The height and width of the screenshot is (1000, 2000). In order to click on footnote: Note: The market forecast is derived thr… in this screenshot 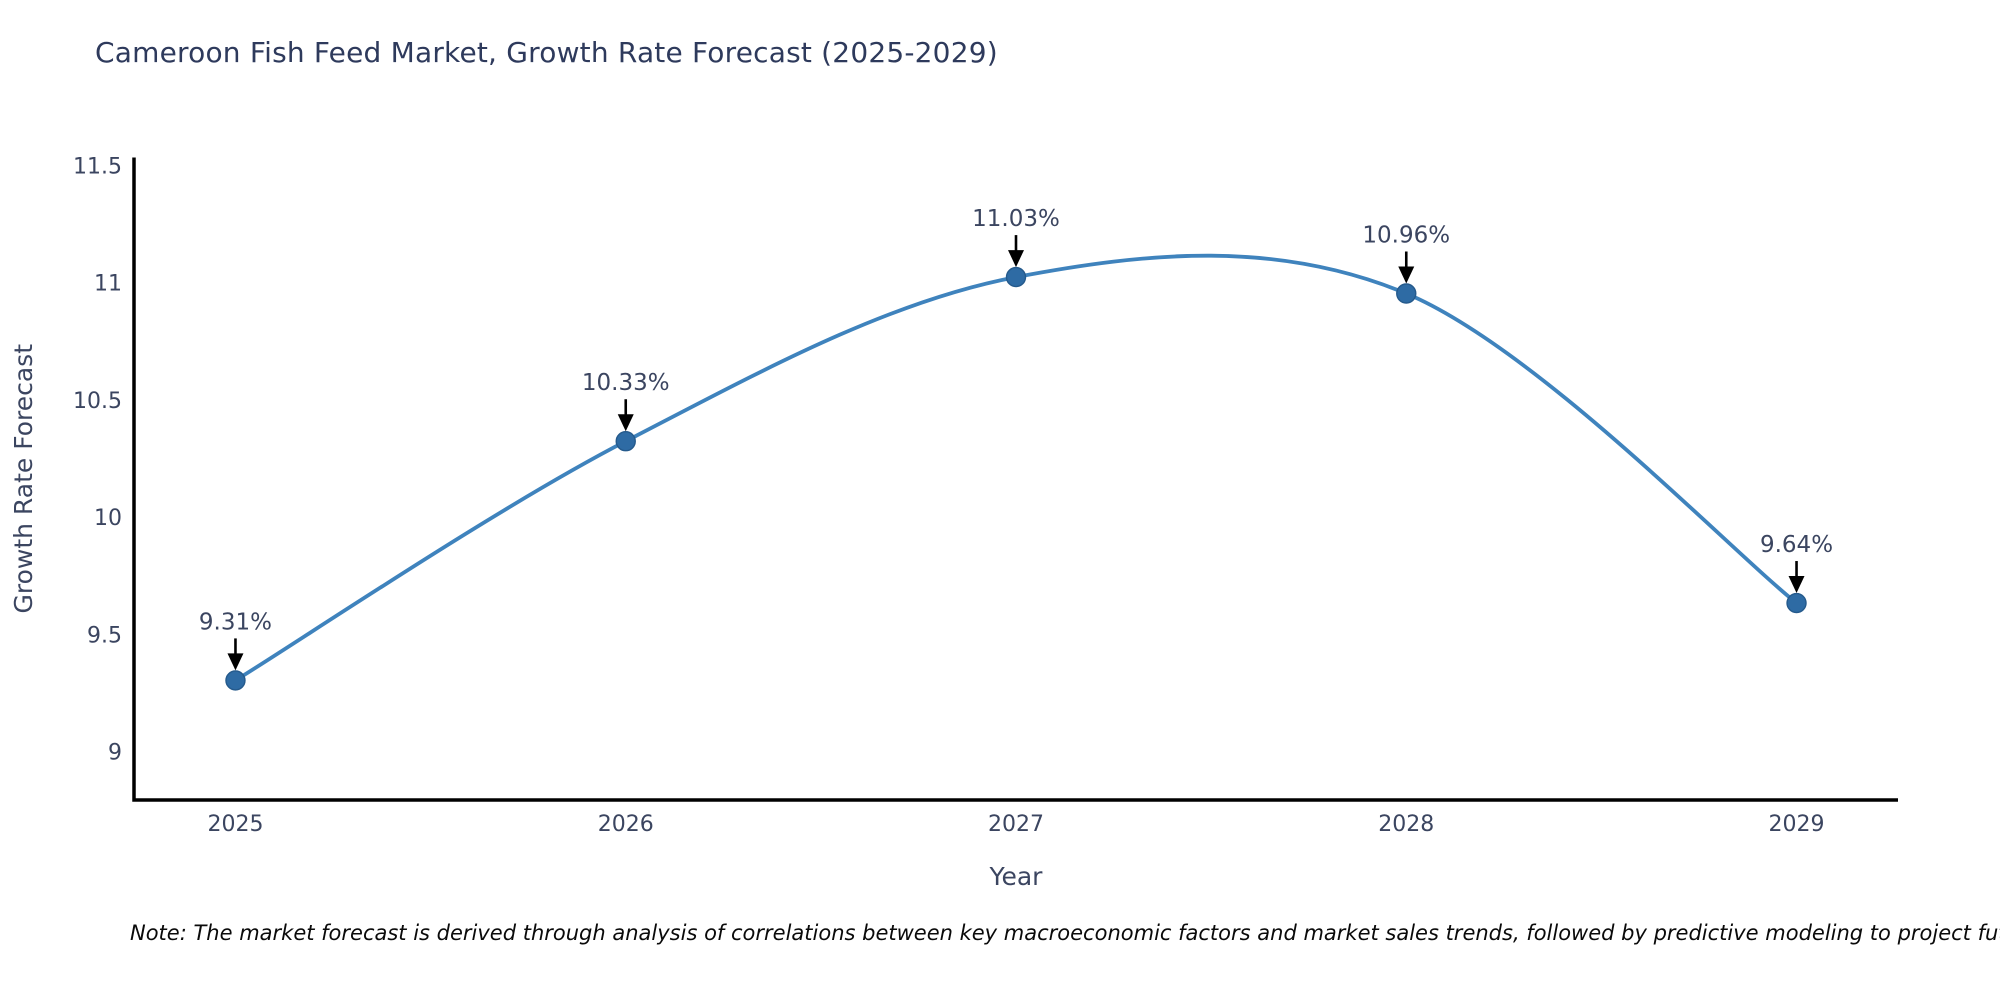, I will do `click(1065, 933)`.